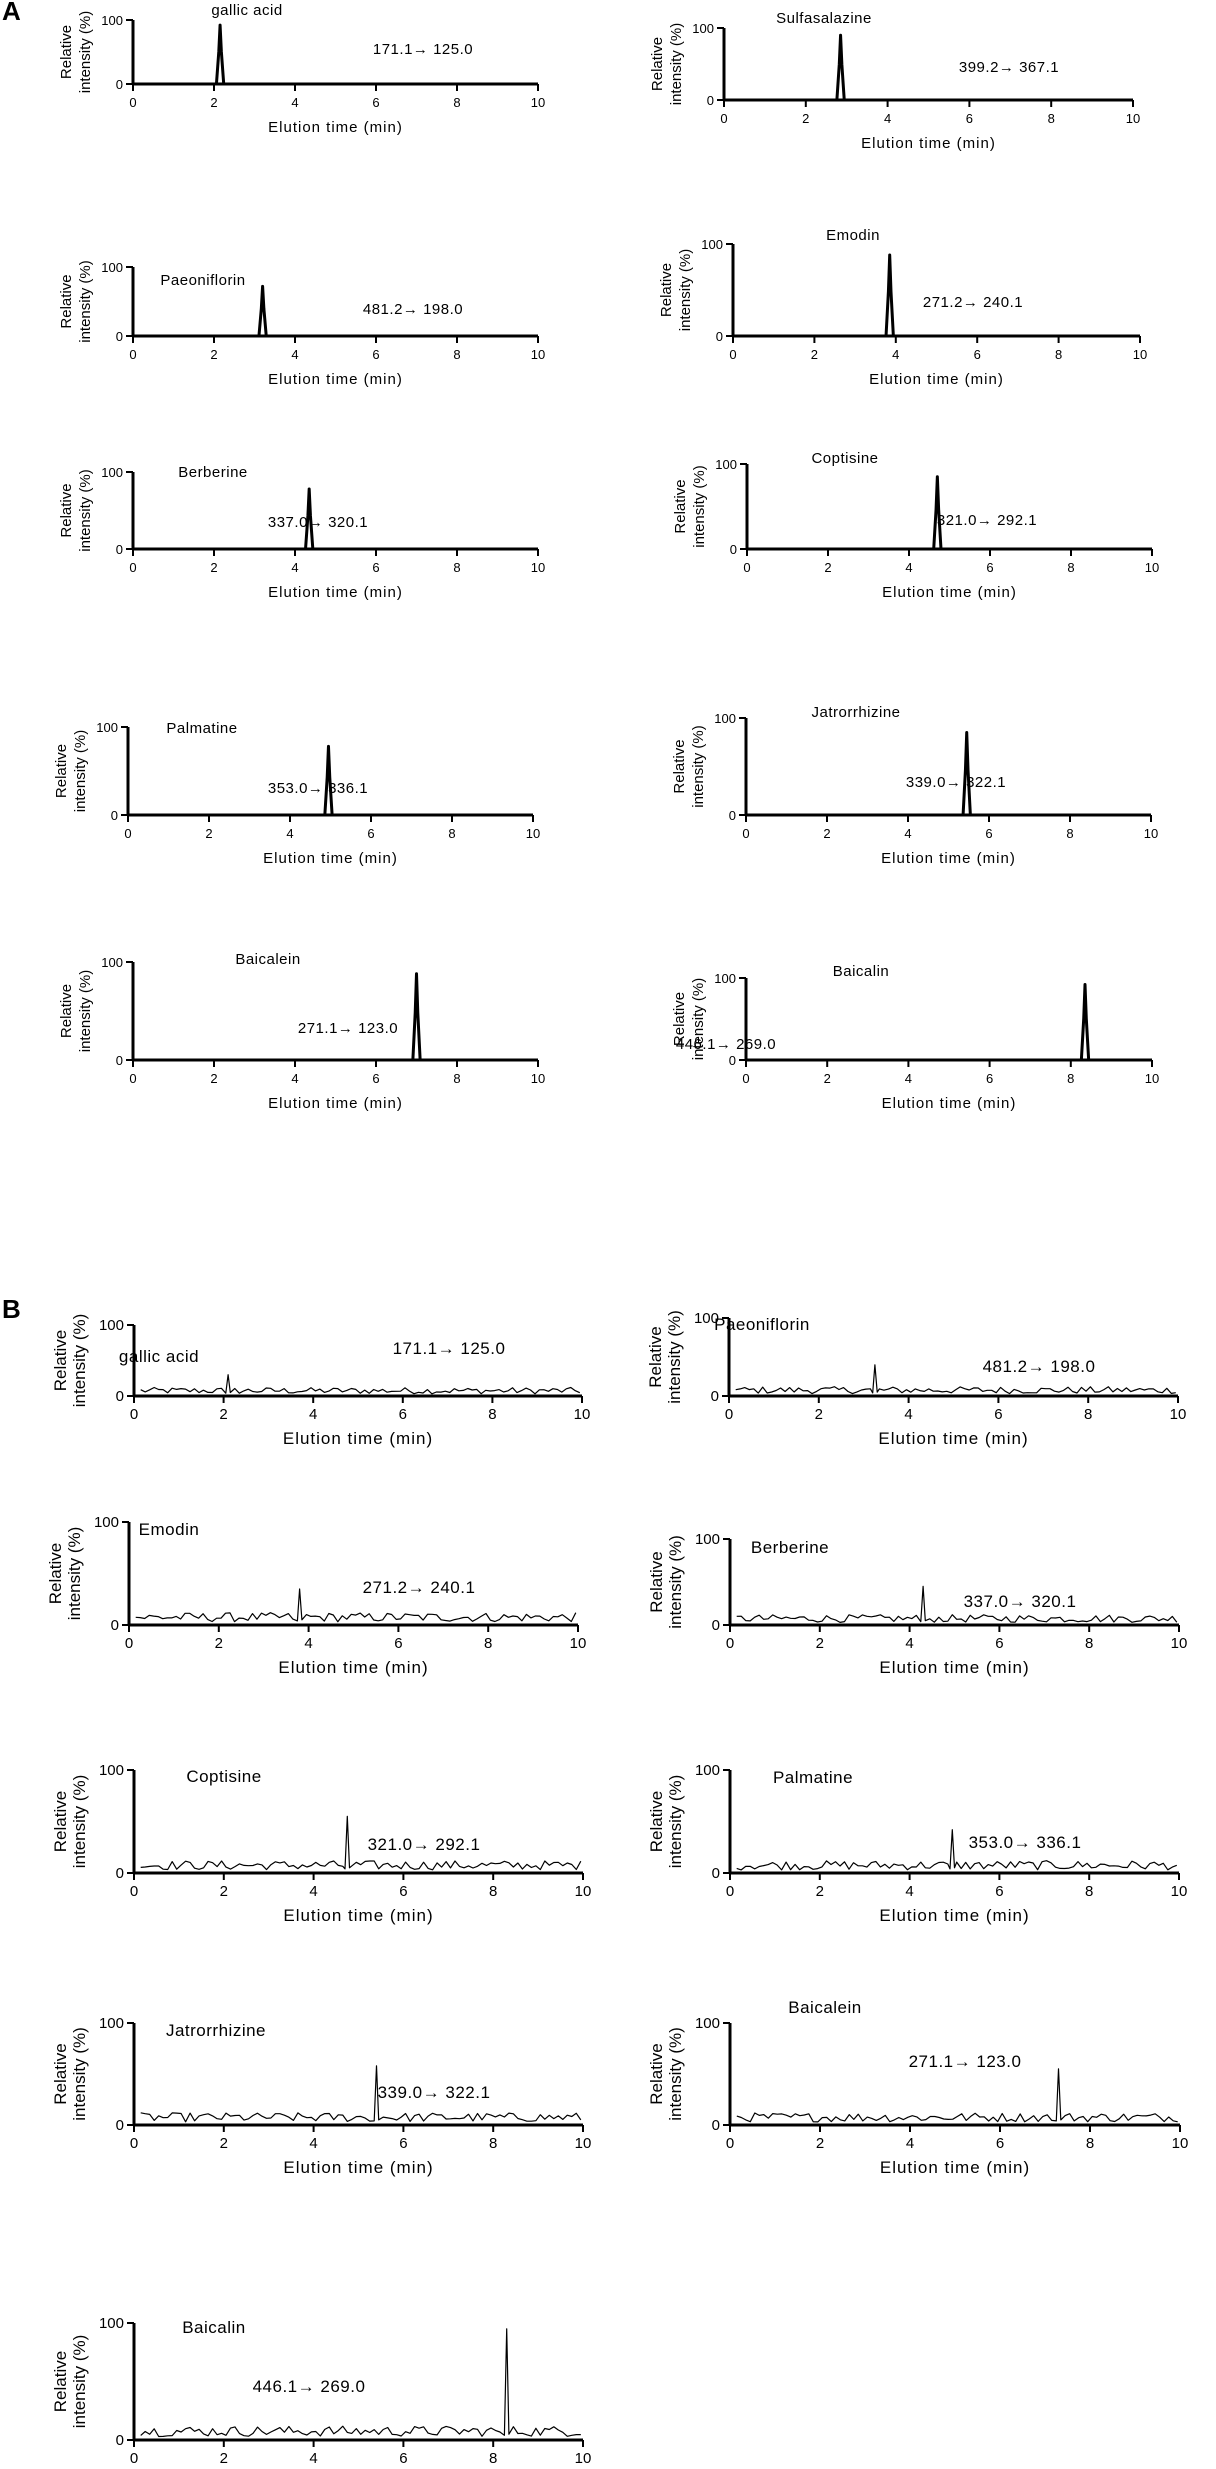 This screenshot has width=1216, height=2469. I want to click on compound-label: Emodin, so click(169, 1529).